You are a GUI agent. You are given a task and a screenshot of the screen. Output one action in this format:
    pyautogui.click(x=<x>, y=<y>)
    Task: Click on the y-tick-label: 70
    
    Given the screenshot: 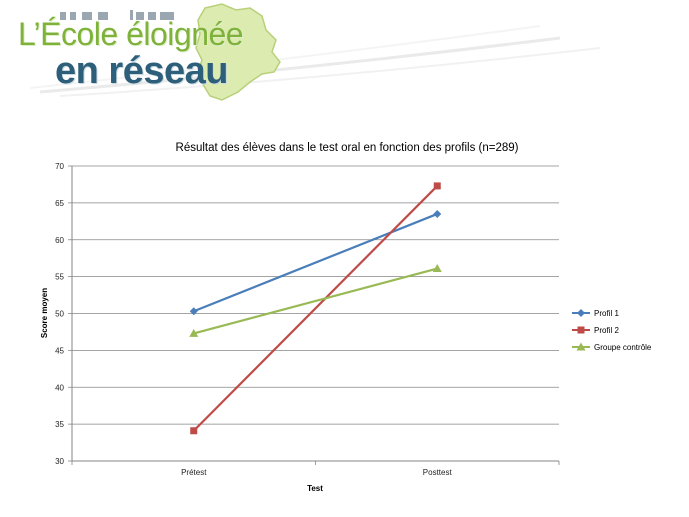 What is the action you would take?
    pyautogui.click(x=59, y=166)
    